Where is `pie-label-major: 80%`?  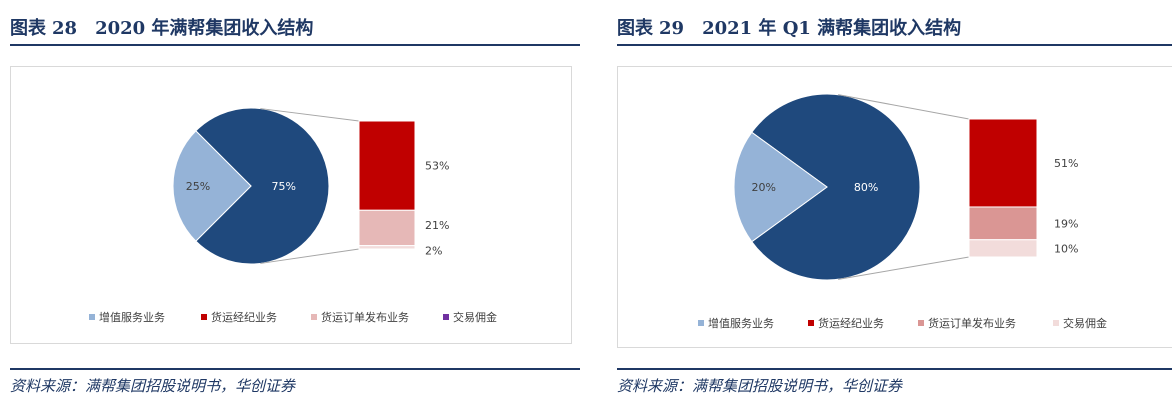
pie-label-major: 80% is located at coordinates (866, 187).